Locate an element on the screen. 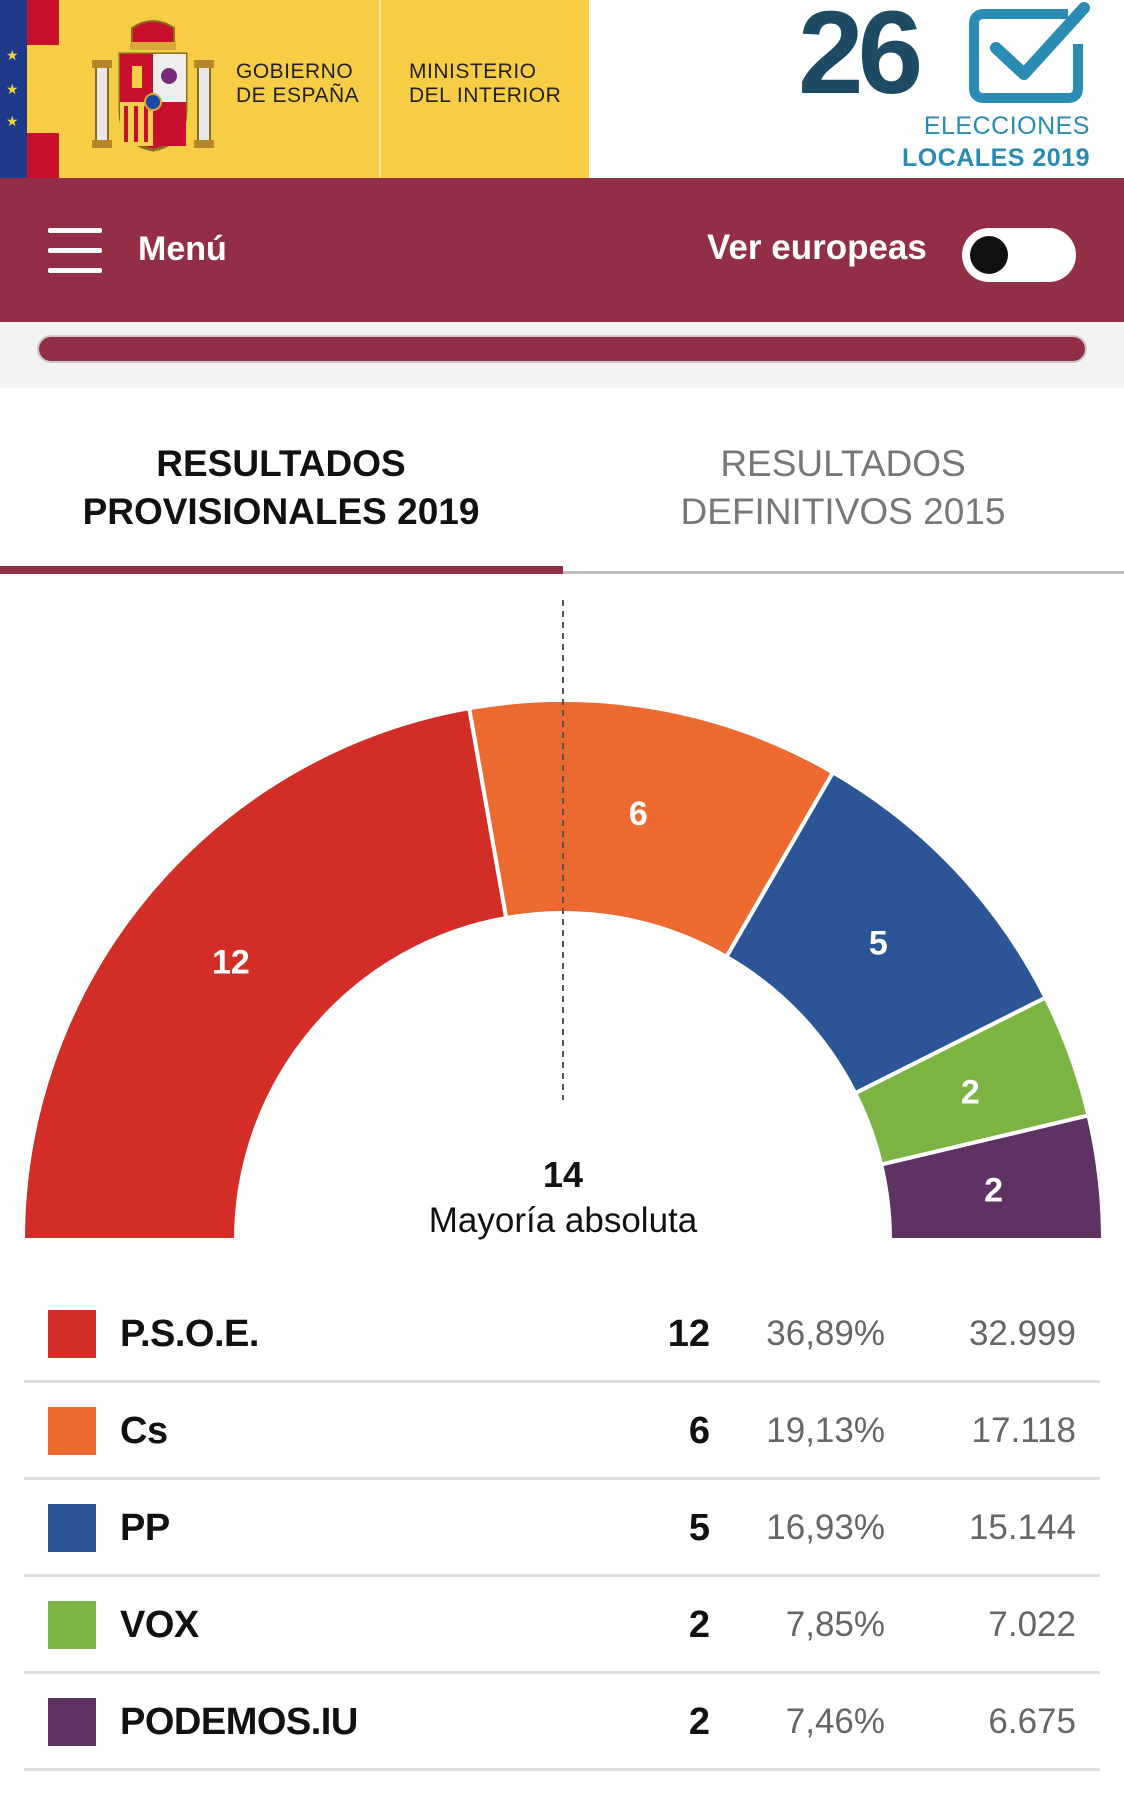 Image resolution: width=1124 pixels, height=1817 pixels. party-vote-percent: 36,89% is located at coordinates (825, 1333).